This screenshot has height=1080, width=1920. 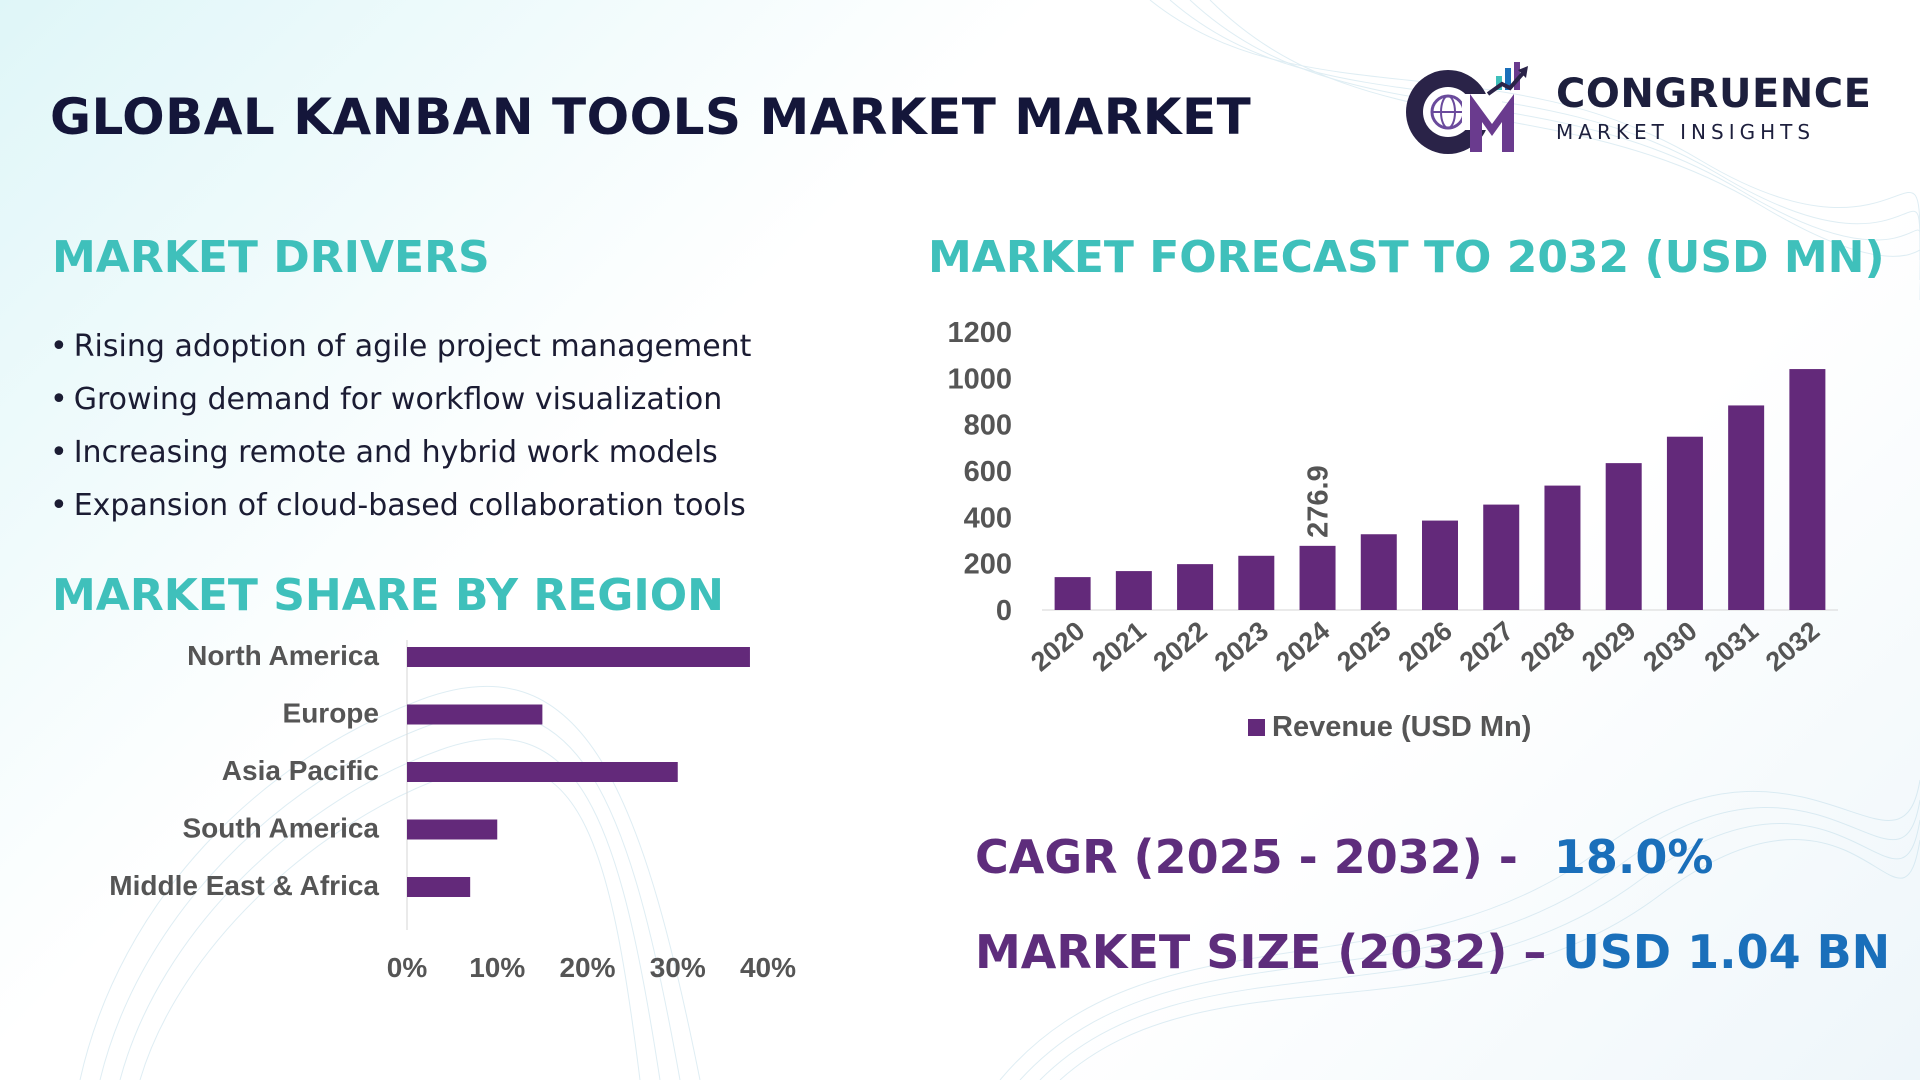 What do you see at coordinates (1261, 952) in the screenshot?
I see `market-size-label: MARKET SIZE (2032) –` at bounding box center [1261, 952].